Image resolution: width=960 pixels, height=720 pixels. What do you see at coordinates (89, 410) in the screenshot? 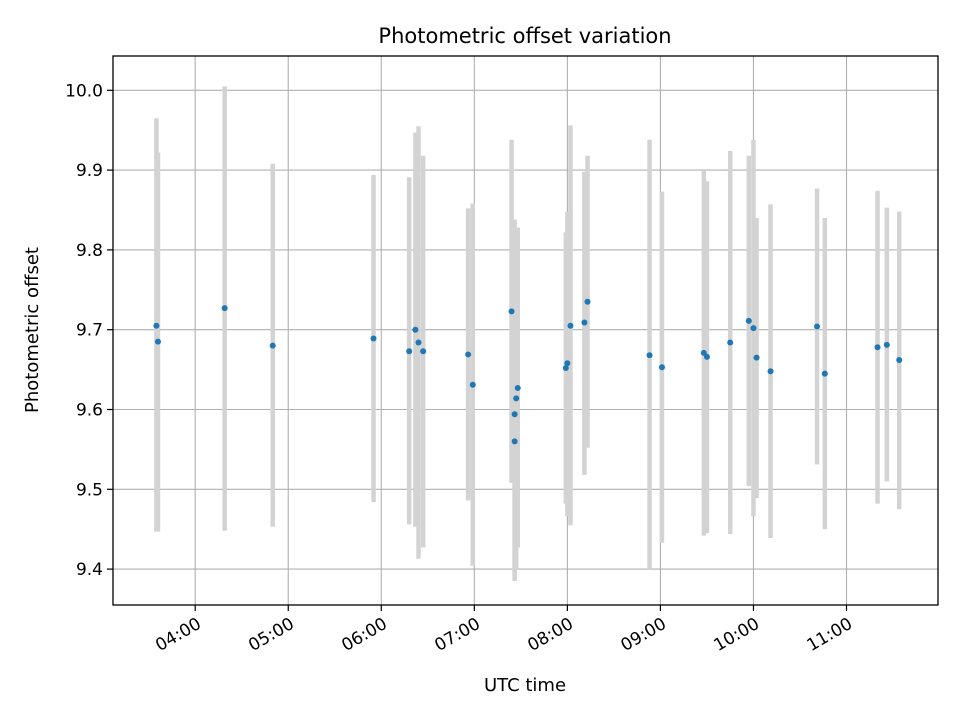
I see `y-tick-label: 9.6` at bounding box center [89, 410].